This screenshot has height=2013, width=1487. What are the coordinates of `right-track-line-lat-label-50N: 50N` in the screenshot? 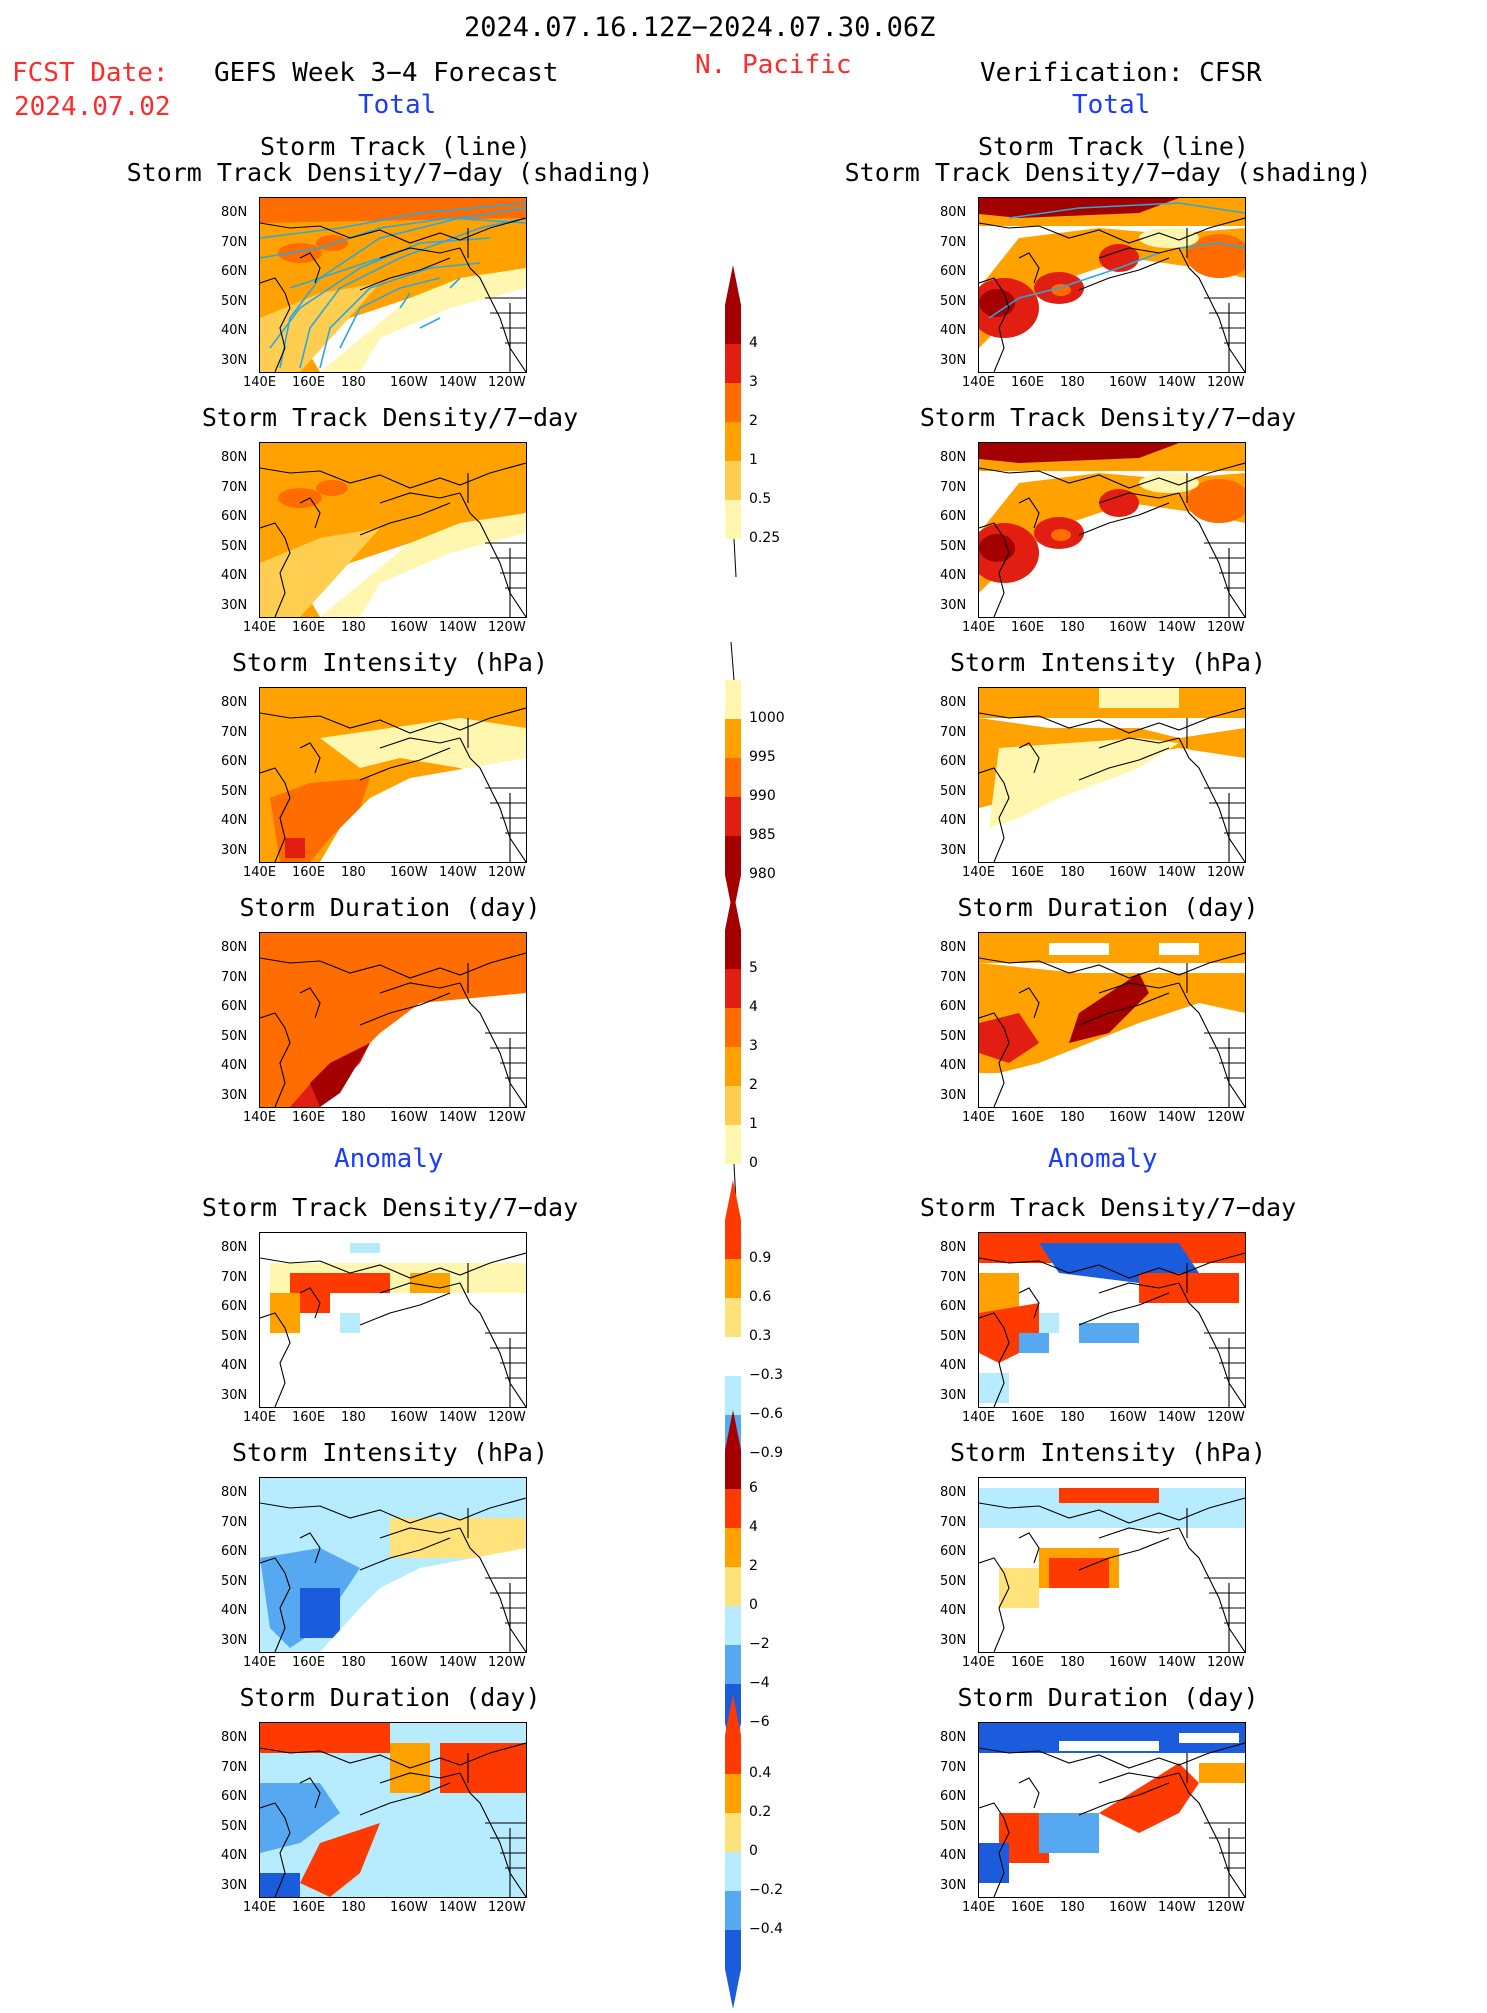 It's located at (953, 301).